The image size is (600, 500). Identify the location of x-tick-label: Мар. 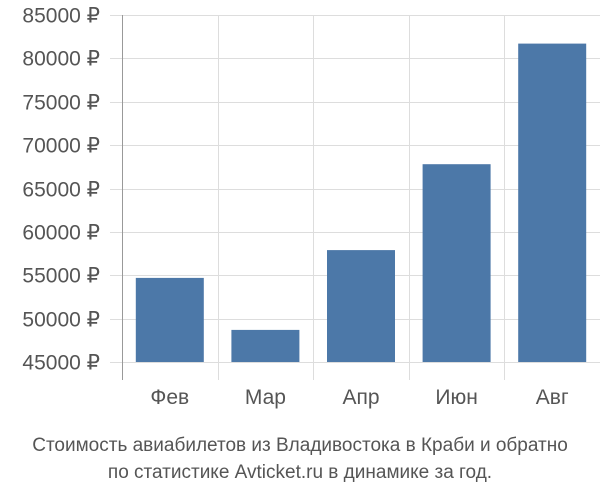
(265, 397).